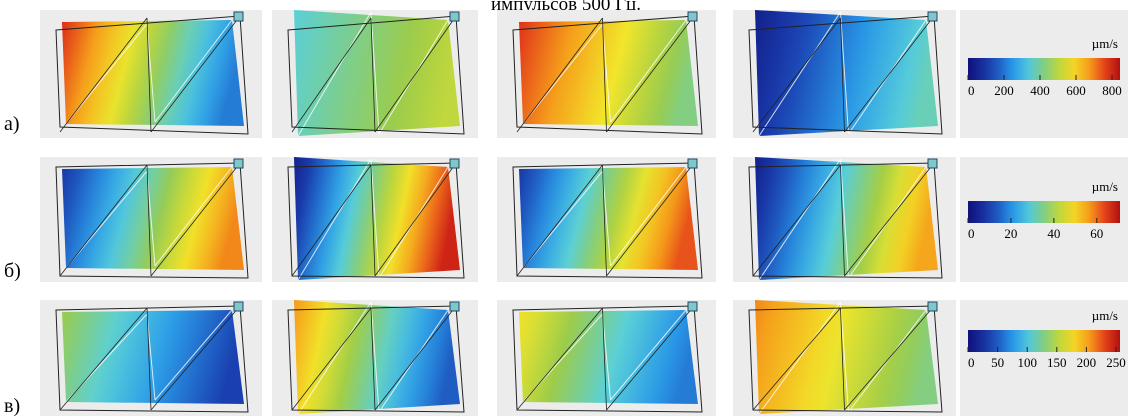 This screenshot has width=1132, height=420. Describe the element at coordinates (1112, 90) in the screenshot. I see `colorbar-tick-label: 800` at that location.